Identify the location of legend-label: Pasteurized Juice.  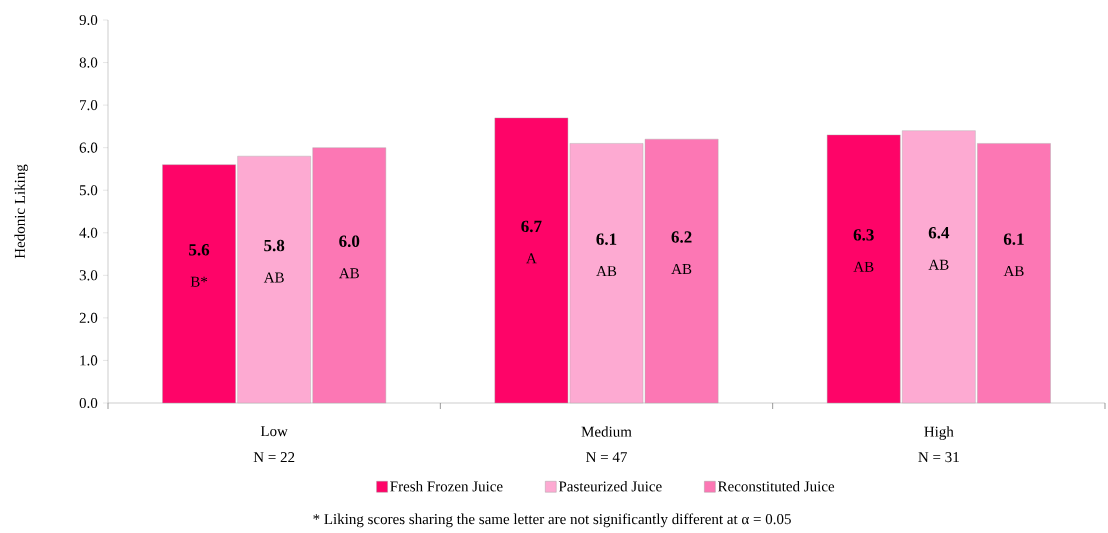
(610, 486).